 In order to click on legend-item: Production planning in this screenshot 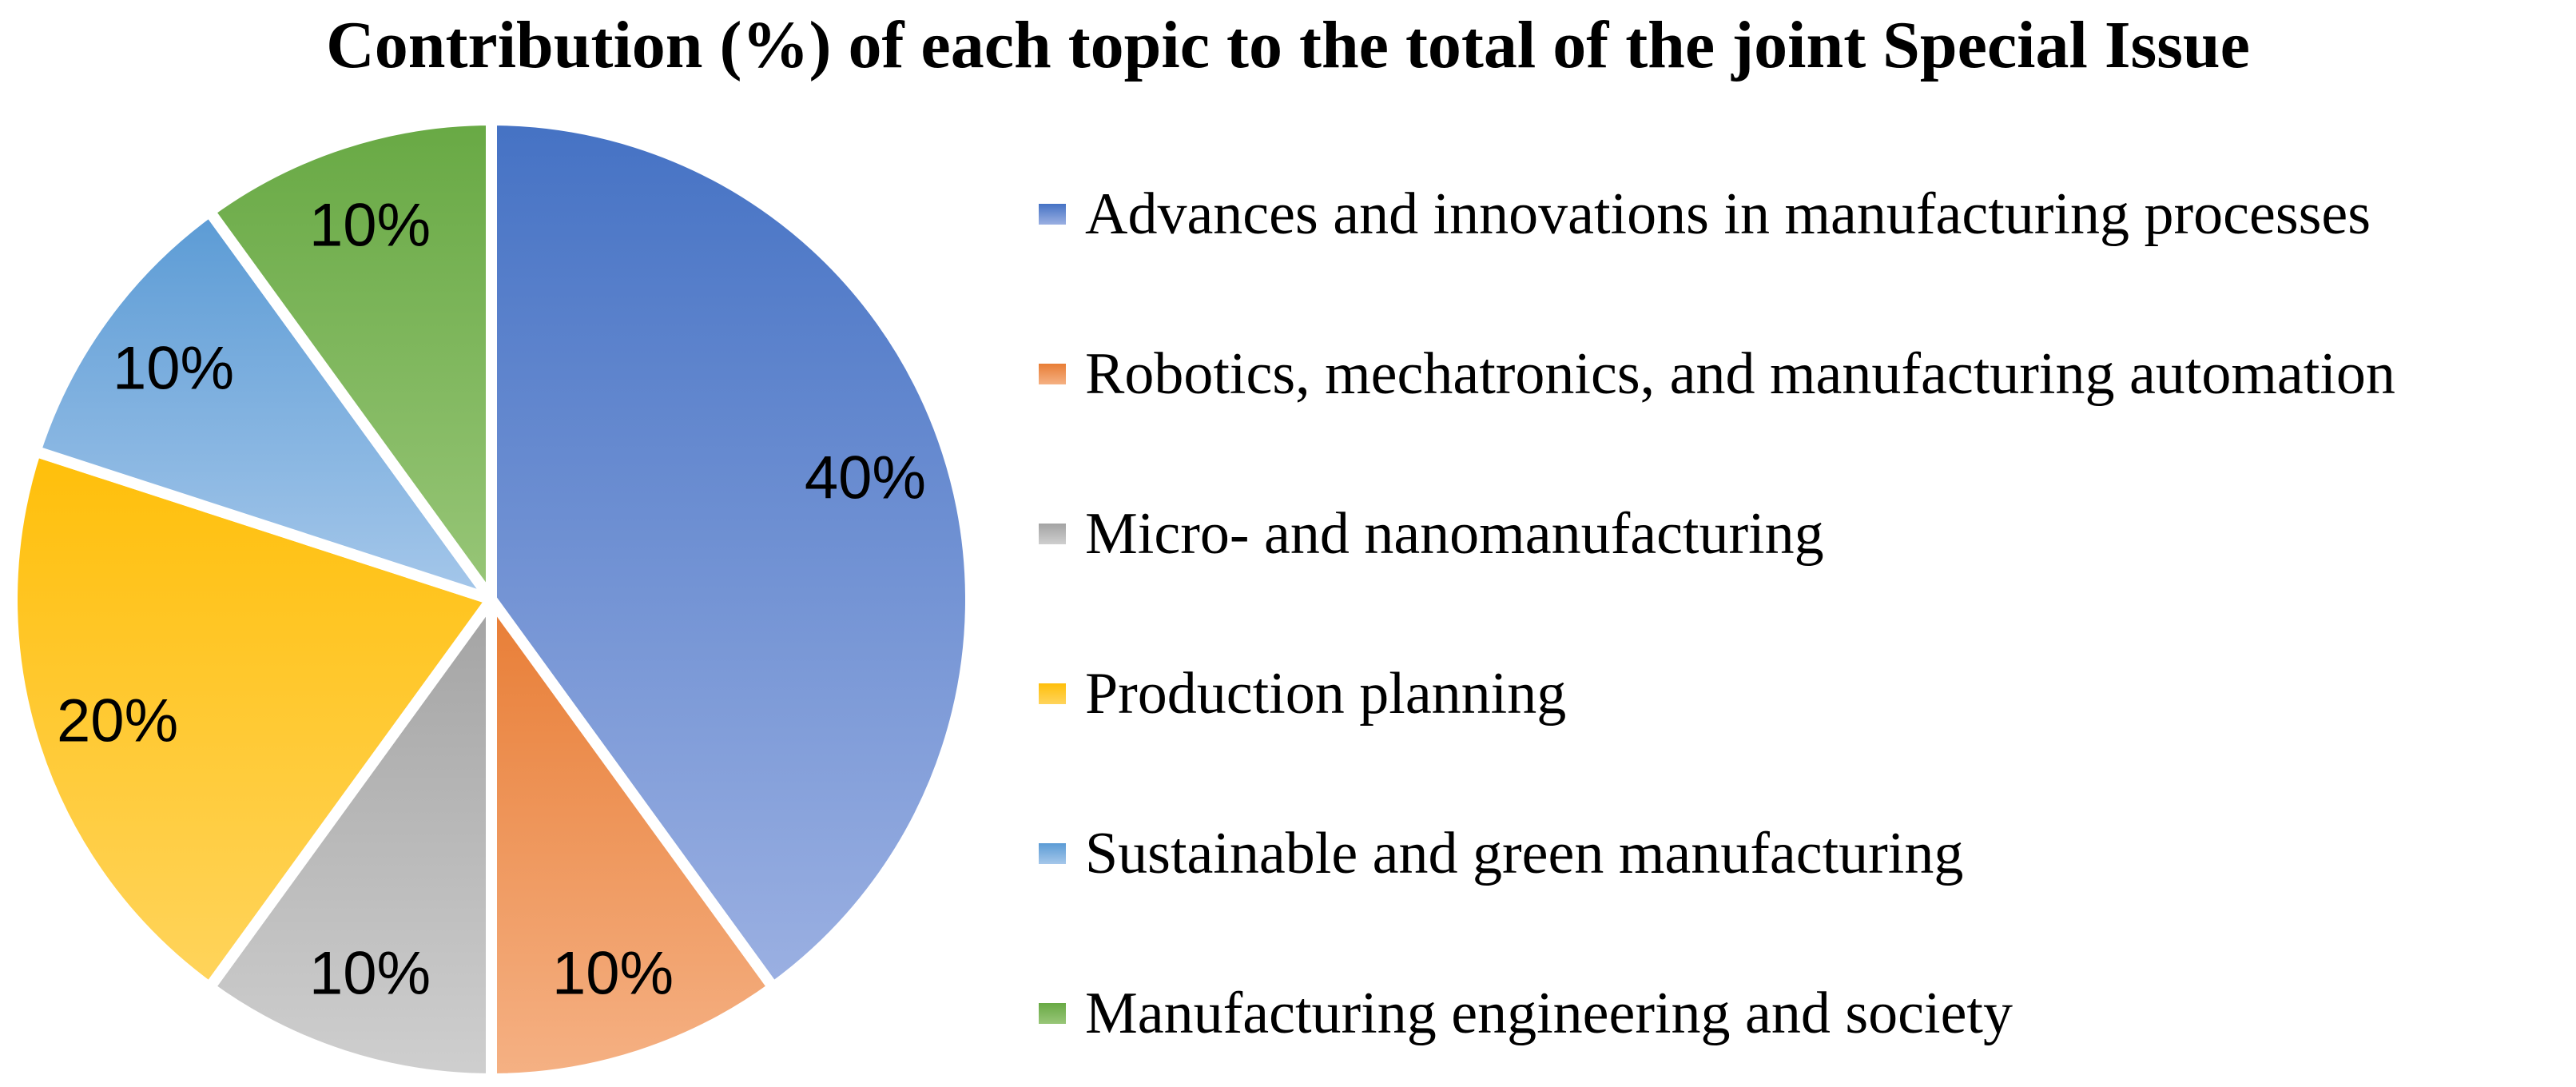, I will do `click(1717, 694)`.